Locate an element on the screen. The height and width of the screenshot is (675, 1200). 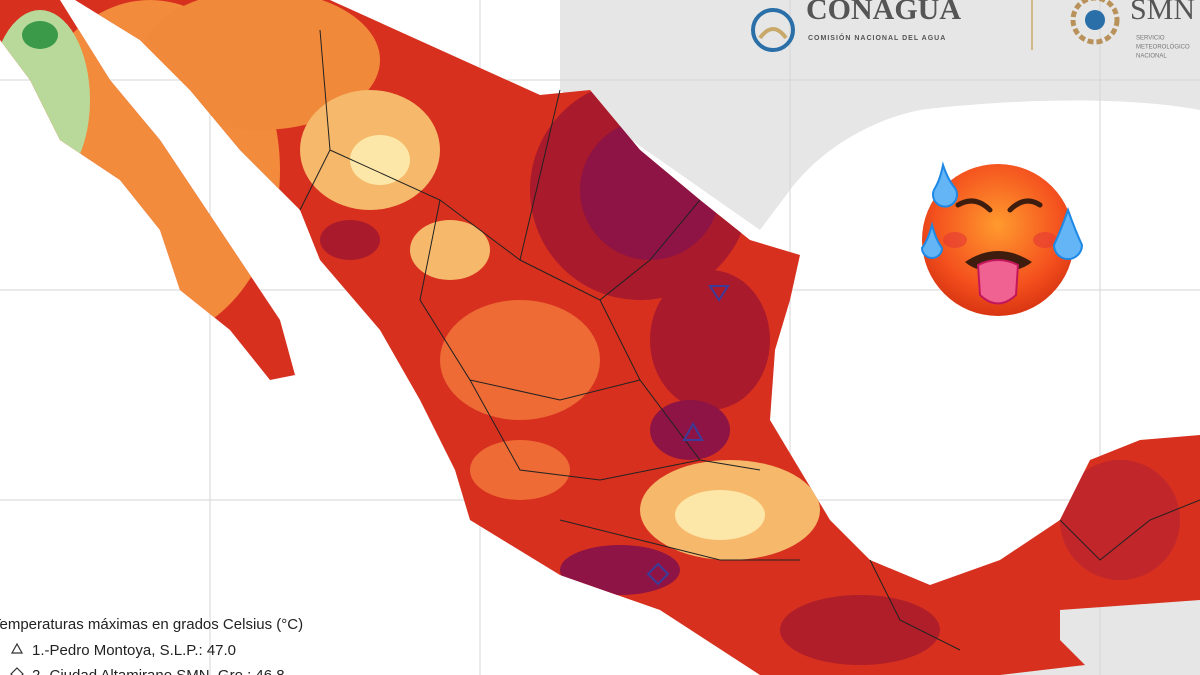
logo-name: SMN is located at coordinates (1162, 13).